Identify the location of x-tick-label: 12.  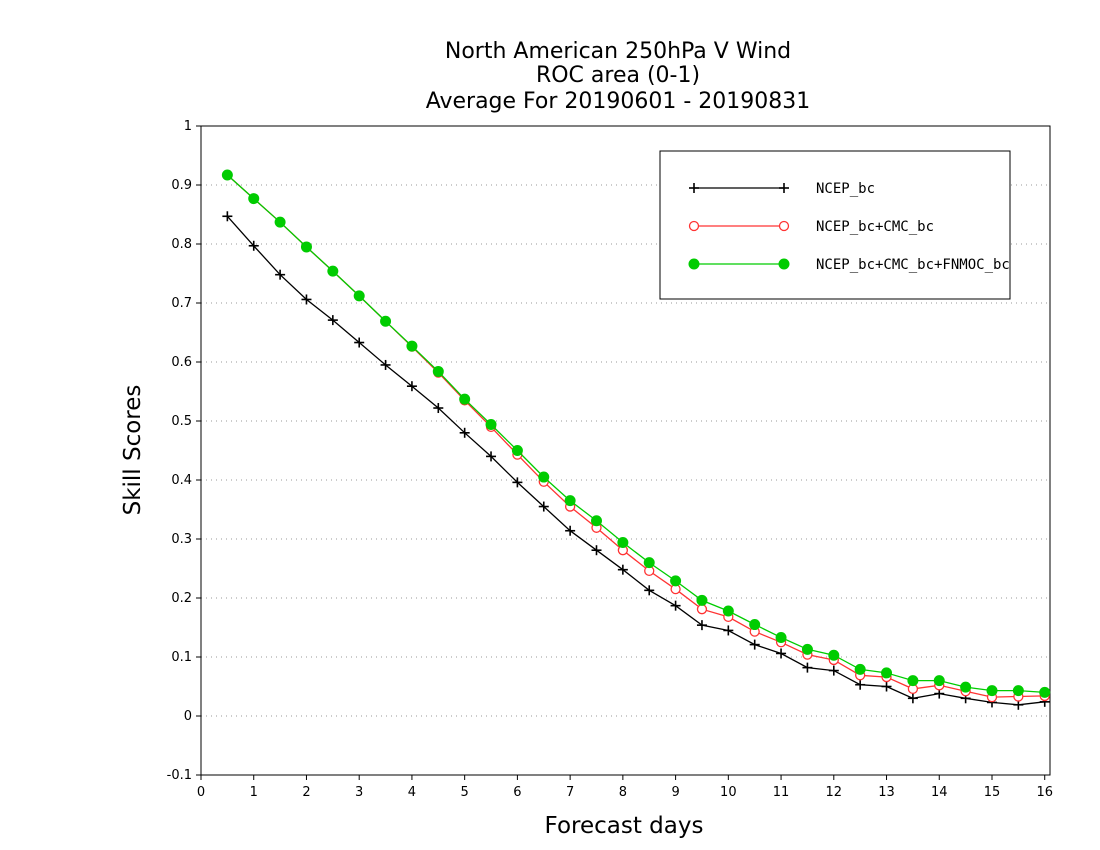
(834, 792).